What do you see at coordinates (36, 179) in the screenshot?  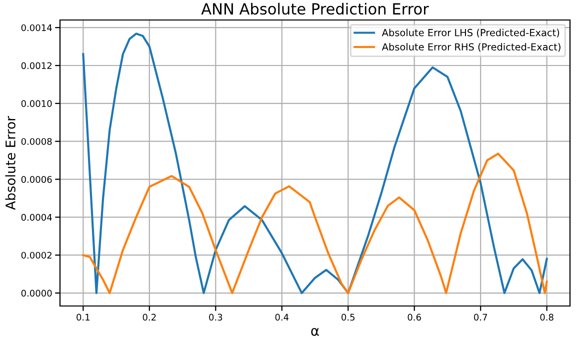 I see `y-tick-label: 0.0006` at bounding box center [36, 179].